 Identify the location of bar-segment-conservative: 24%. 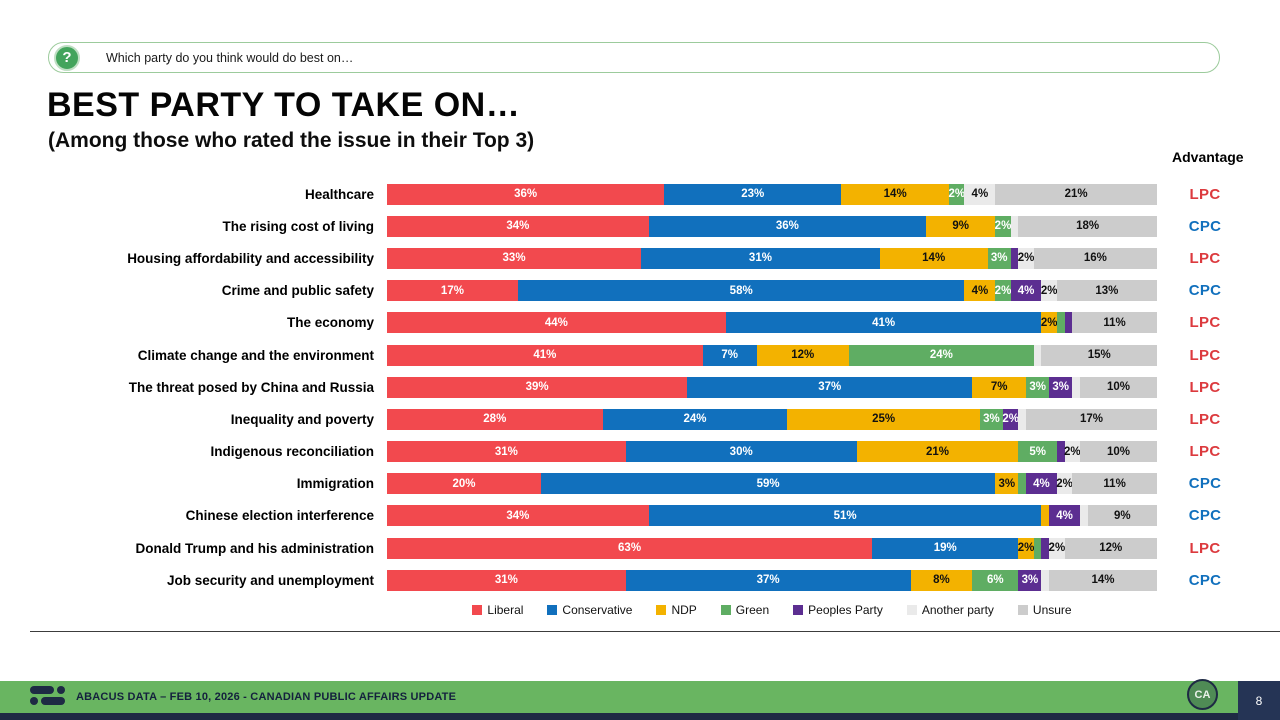
(695, 419).